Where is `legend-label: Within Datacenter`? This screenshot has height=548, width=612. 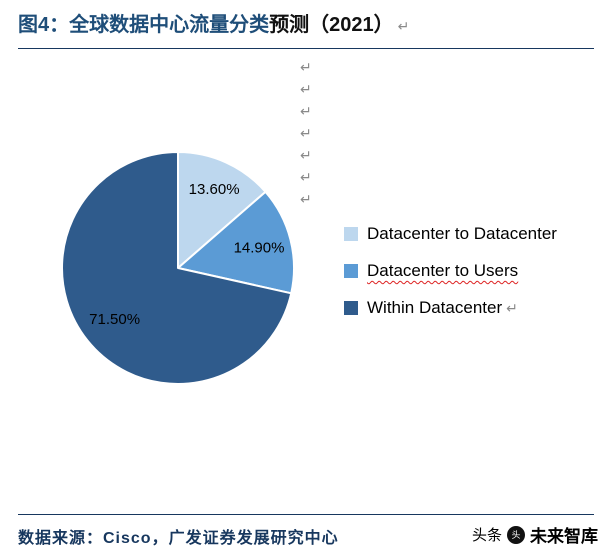 legend-label: Within Datacenter is located at coordinates (435, 307).